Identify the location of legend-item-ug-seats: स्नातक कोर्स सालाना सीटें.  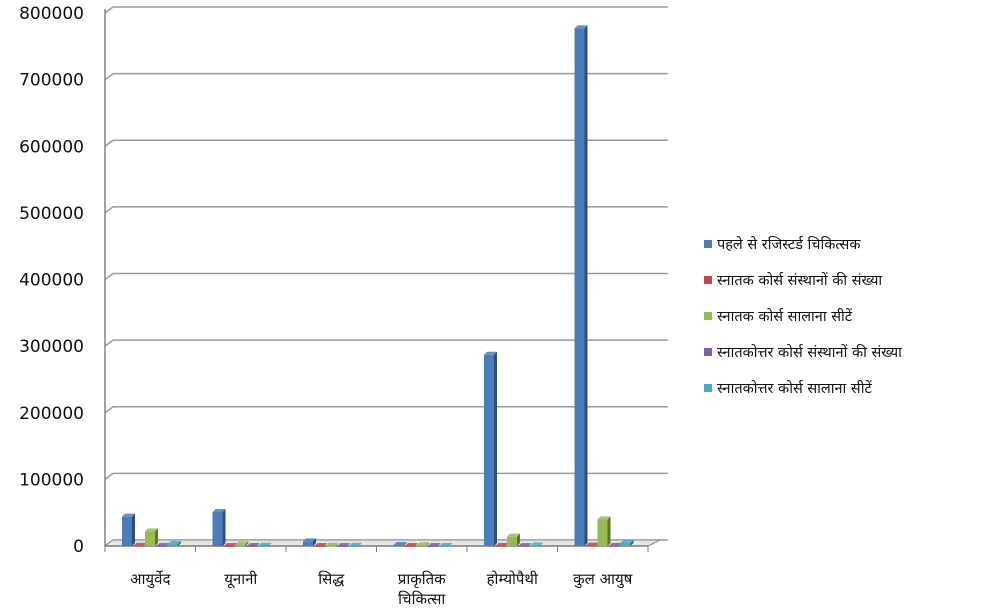
(848, 316).